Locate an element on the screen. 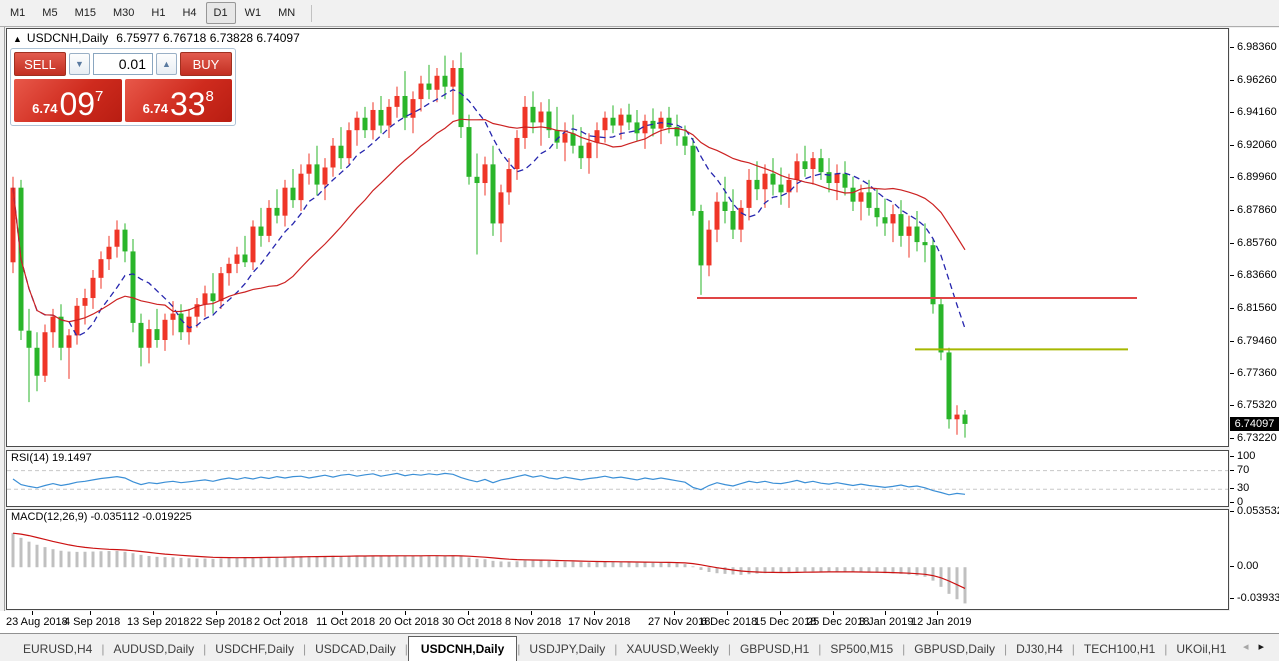  timeframe-button-mn: MN is located at coordinates (286, 13).